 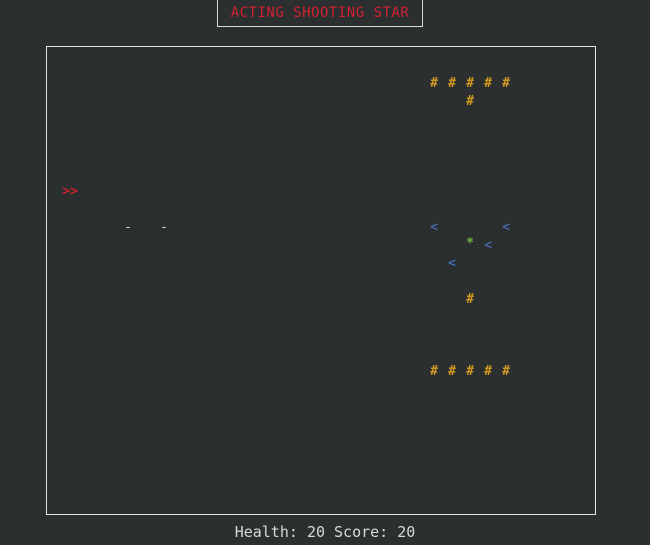 What do you see at coordinates (266, 532) in the screenshot?
I see `health-label: Health:` at bounding box center [266, 532].